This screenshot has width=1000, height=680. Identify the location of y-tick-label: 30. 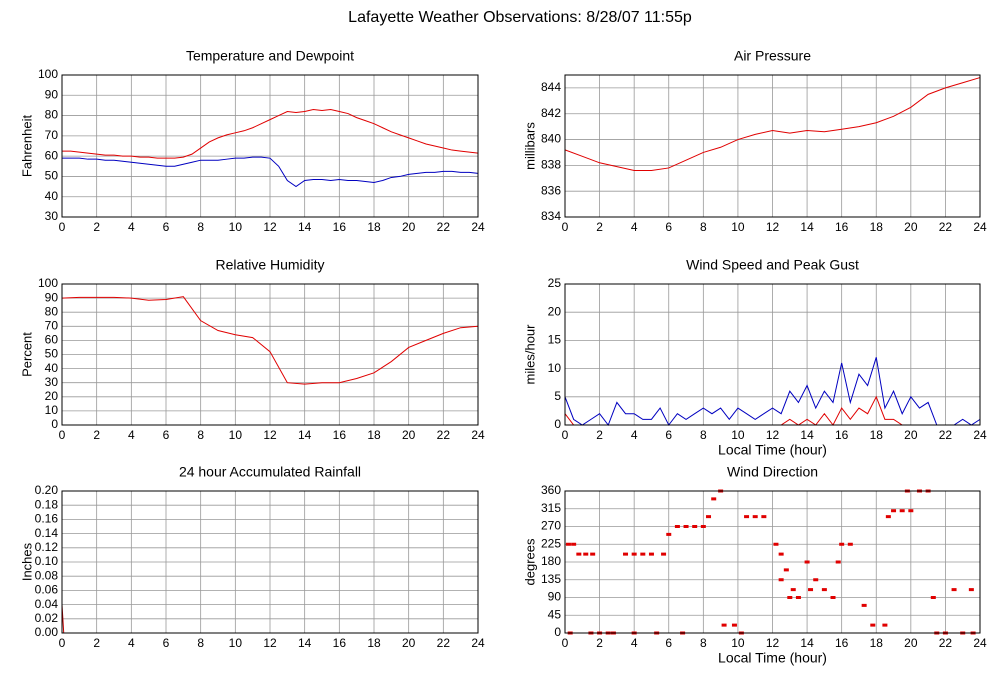
(52, 216).